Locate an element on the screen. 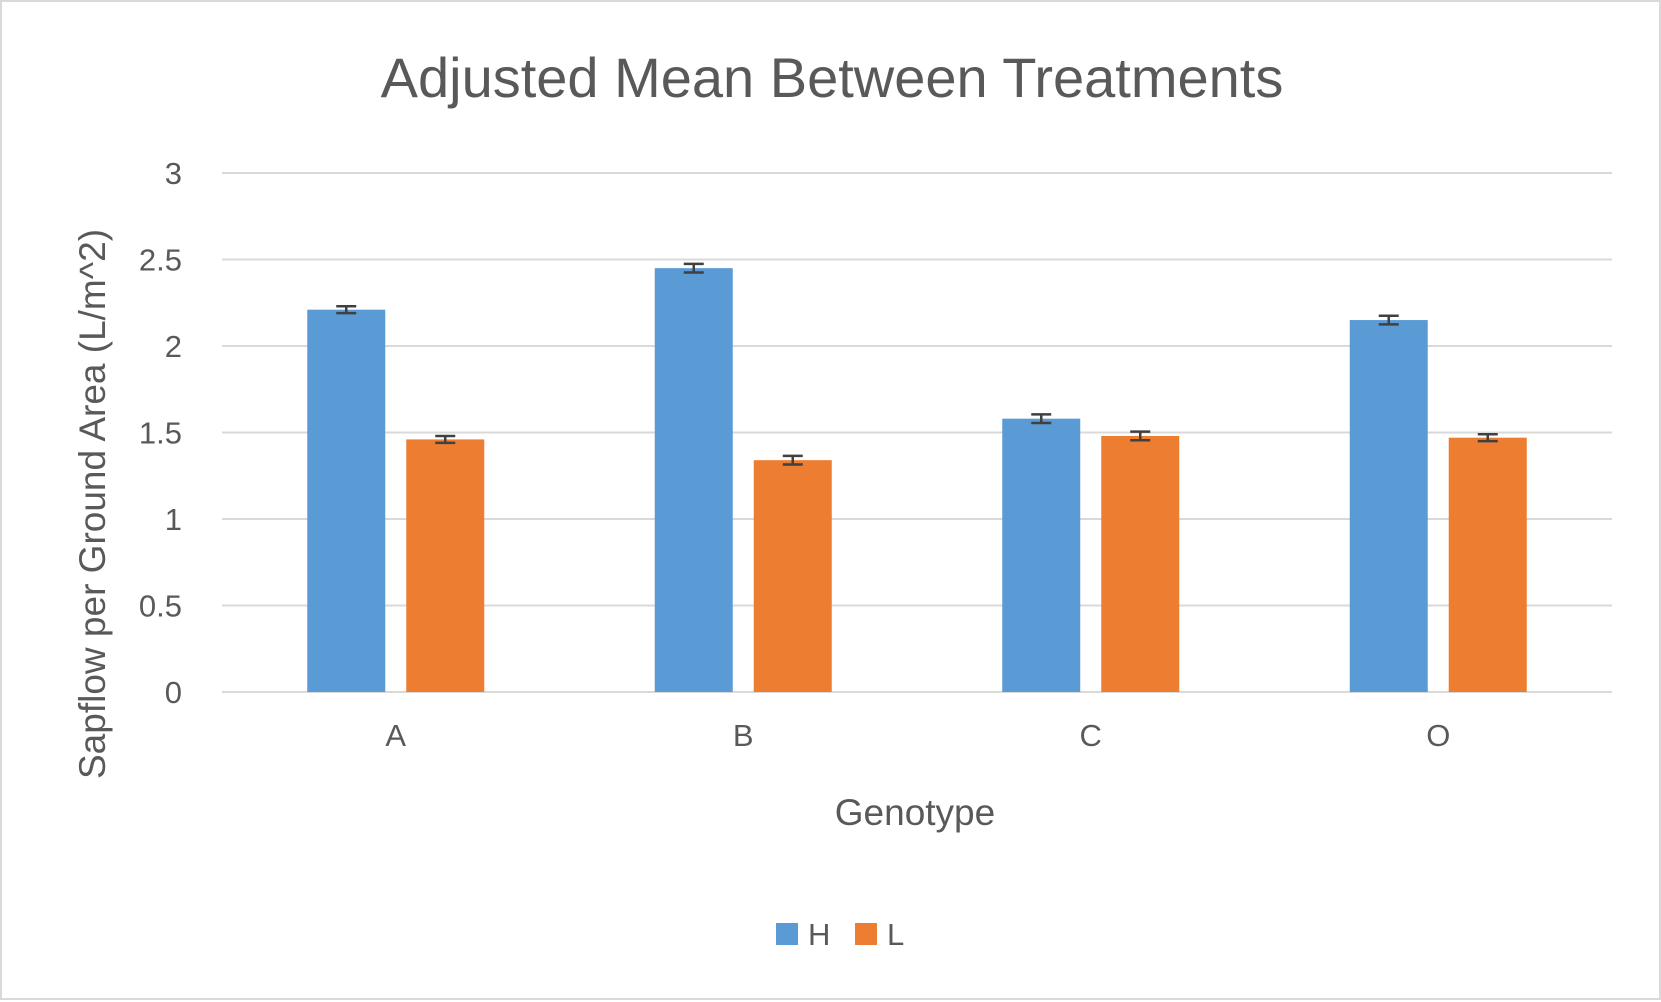  chart-title: Adjusted Mean Between Treatments is located at coordinates (832, 77).